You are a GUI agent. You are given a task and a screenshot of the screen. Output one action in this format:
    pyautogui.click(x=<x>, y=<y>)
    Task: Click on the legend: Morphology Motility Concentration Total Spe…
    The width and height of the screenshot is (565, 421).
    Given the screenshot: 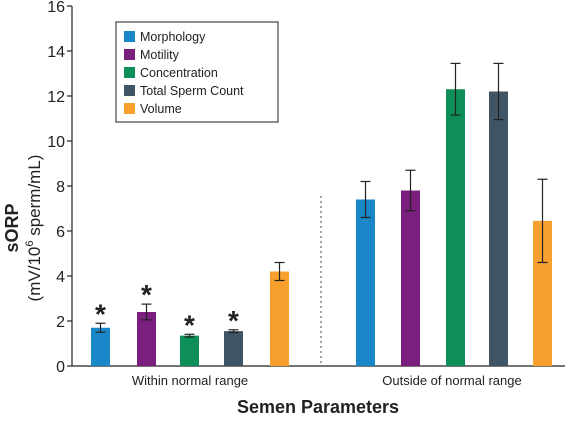 What is the action you would take?
    pyautogui.click(x=197, y=72)
    